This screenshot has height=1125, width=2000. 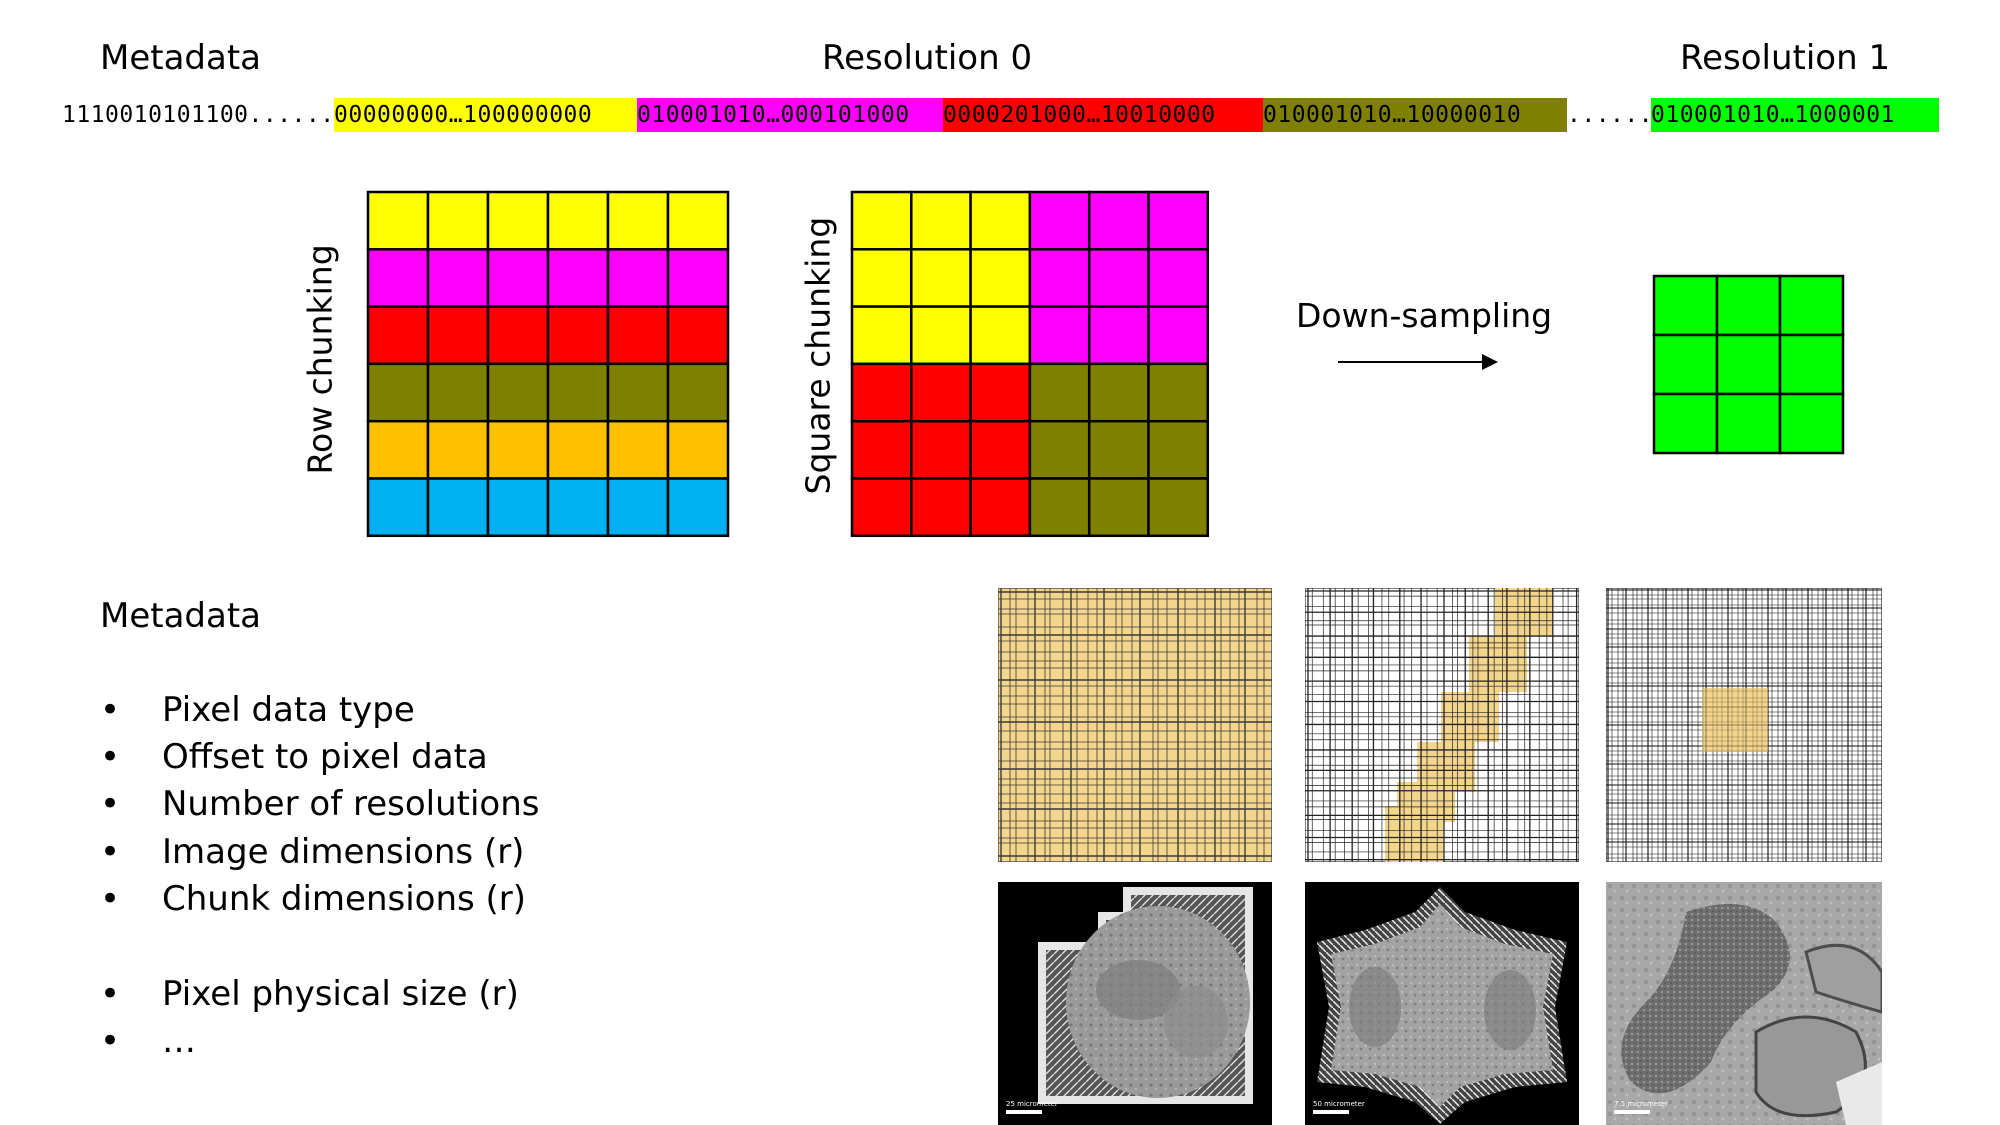 I want to click on metadata-header: Metadata, so click(x=181, y=58).